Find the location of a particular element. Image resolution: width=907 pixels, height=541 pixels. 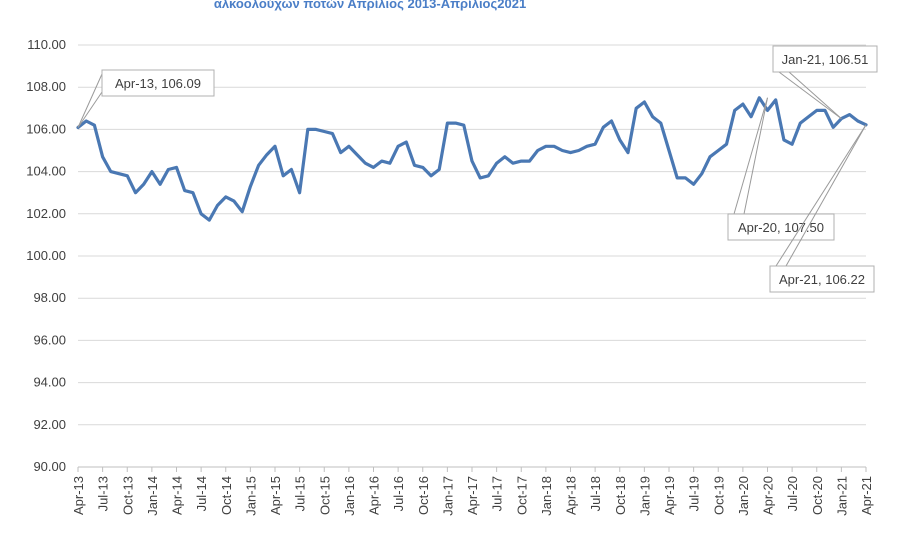

x-tick-label: Apr-17 is located at coordinates (472, 495).